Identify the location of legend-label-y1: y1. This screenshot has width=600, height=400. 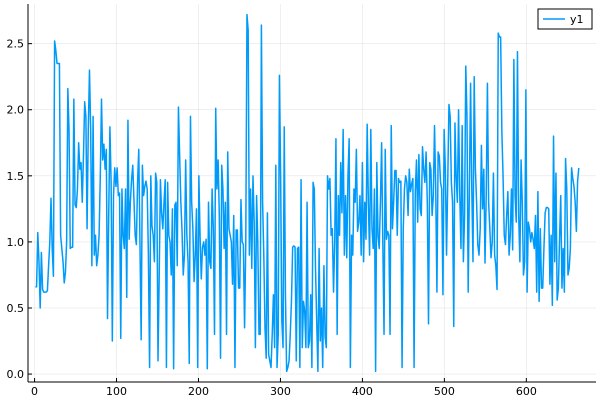
(577, 19).